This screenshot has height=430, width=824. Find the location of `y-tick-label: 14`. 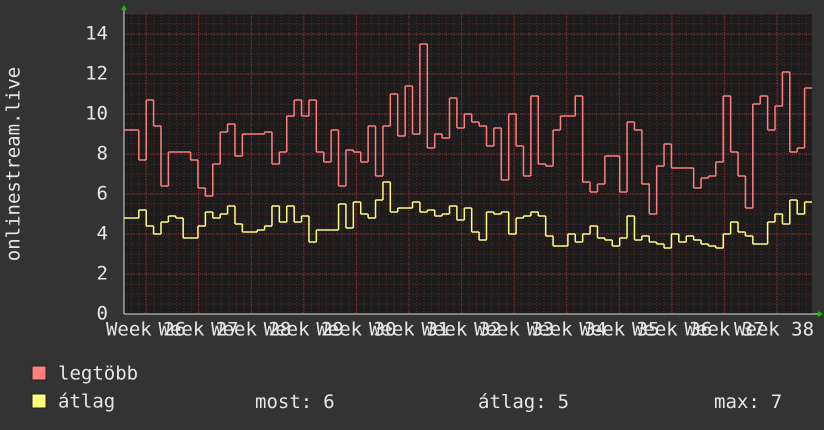

y-tick-label: 14 is located at coordinates (96, 34).